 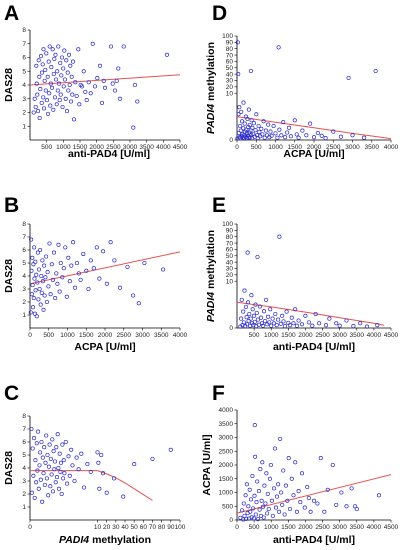 I want to click on x-tick-label: 0, so click(x=237, y=527).